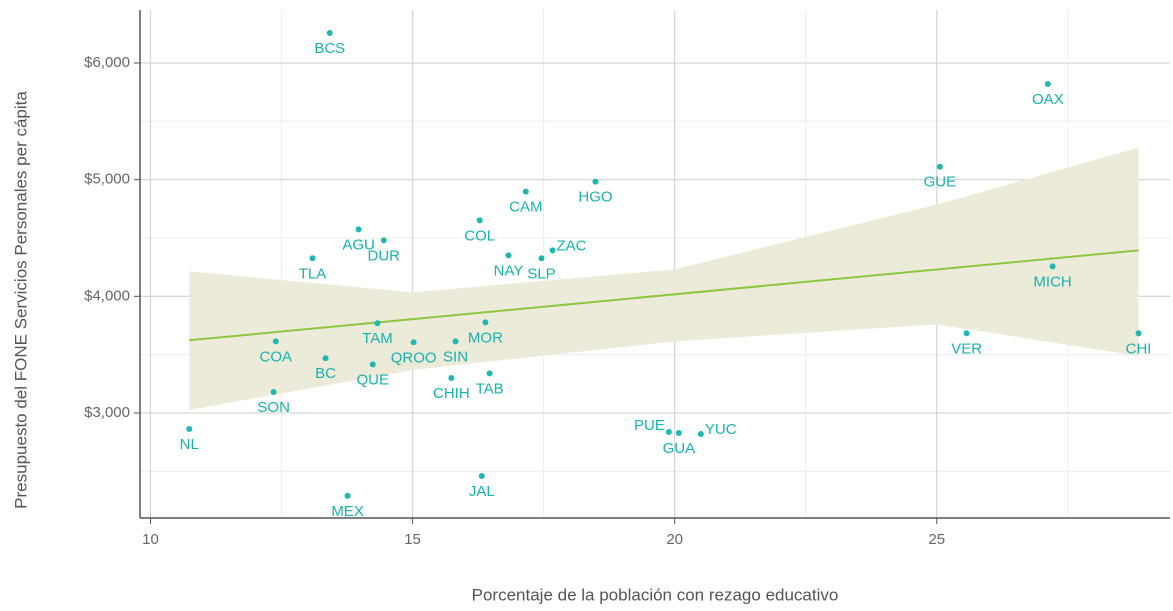  Describe the element at coordinates (940, 182) in the screenshot. I see `point-label: GUE` at that location.